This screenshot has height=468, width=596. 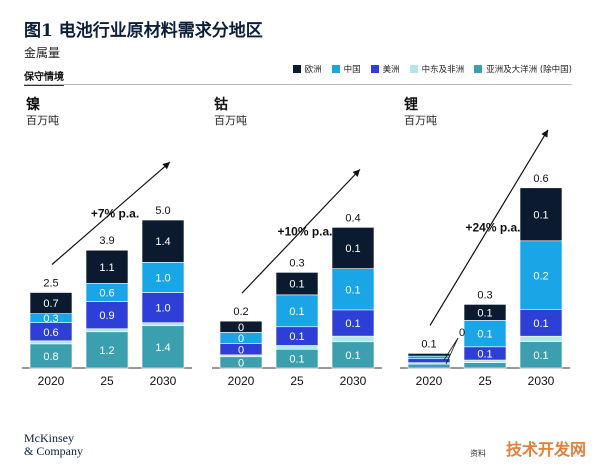 I want to click on total-label: 0.2, so click(x=240, y=312).